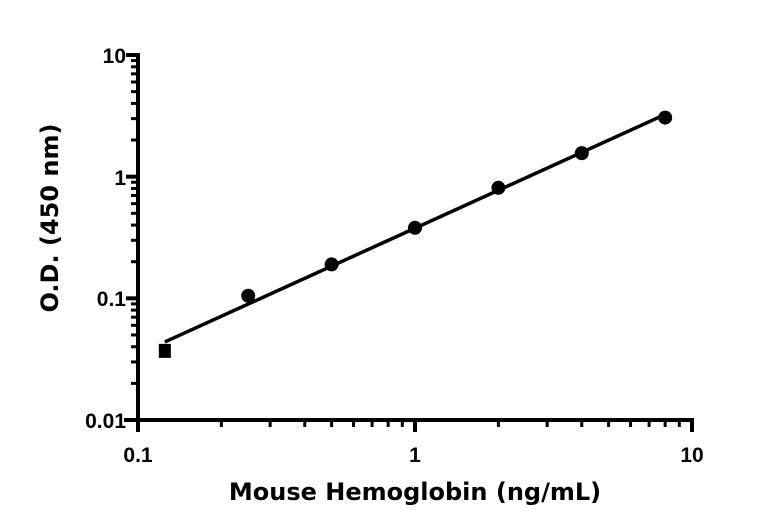 This screenshot has height=532, width=768. What do you see at coordinates (415, 455) in the screenshot?
I see `x-tick-label-1: 1` at bounding box center [415, 455].